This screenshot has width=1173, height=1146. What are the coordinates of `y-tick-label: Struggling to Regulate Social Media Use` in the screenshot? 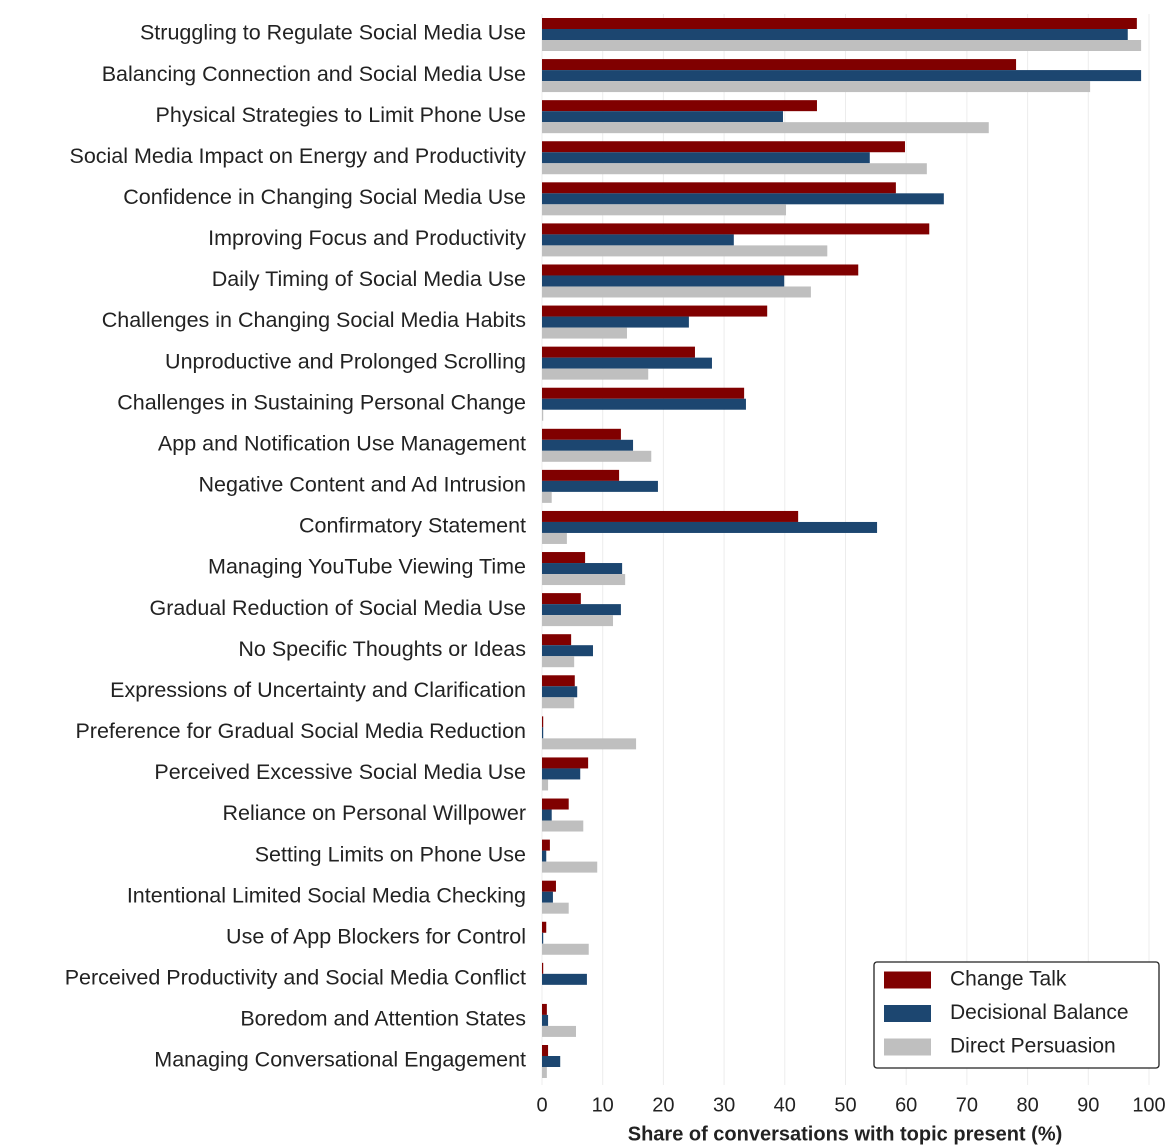 It's located at (333, 33).